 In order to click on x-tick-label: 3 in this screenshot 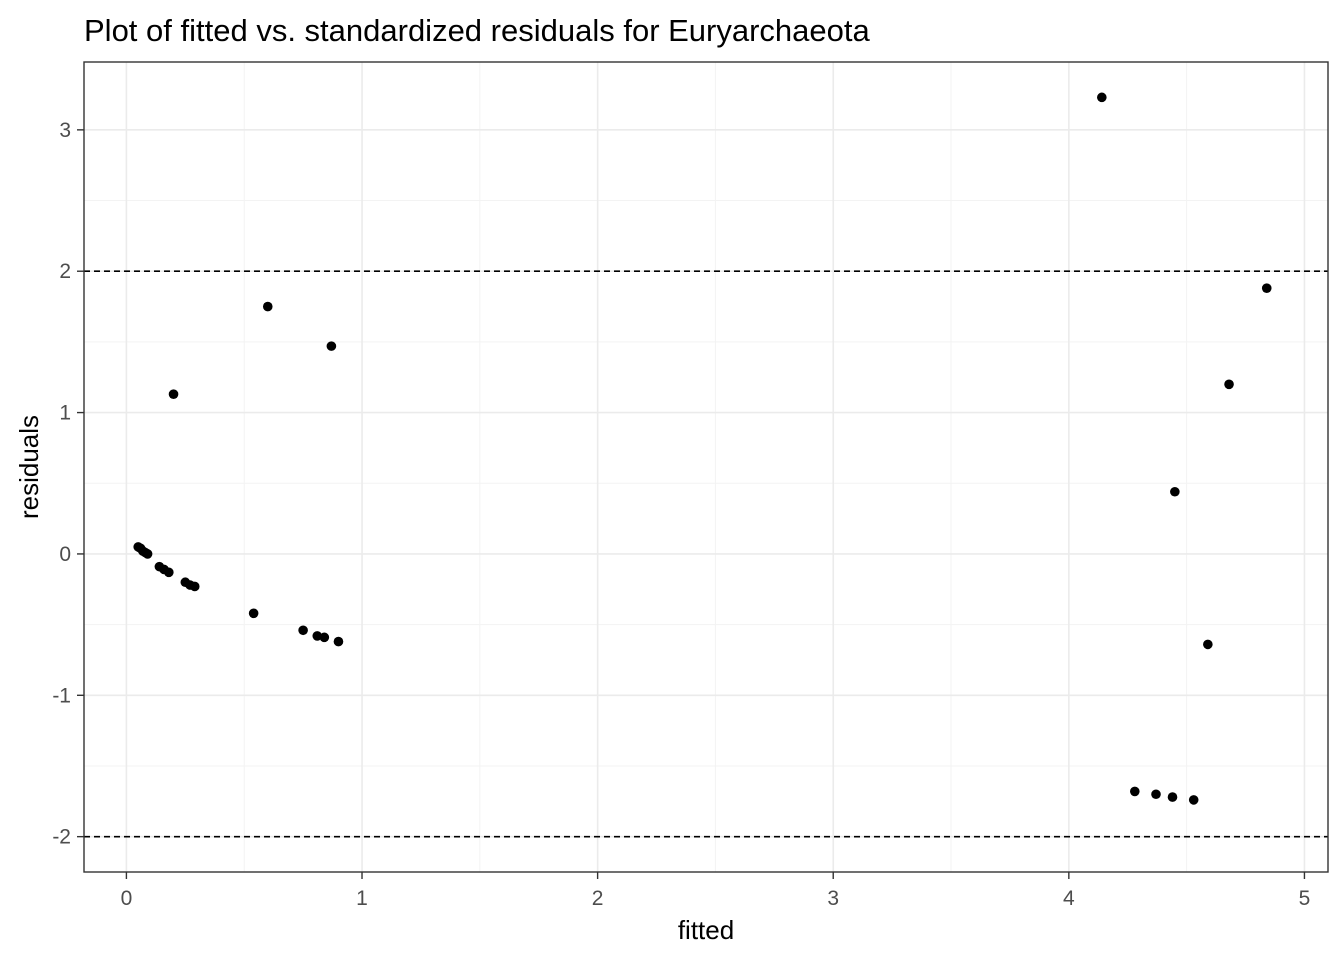, I will do `click(833, 898)`.